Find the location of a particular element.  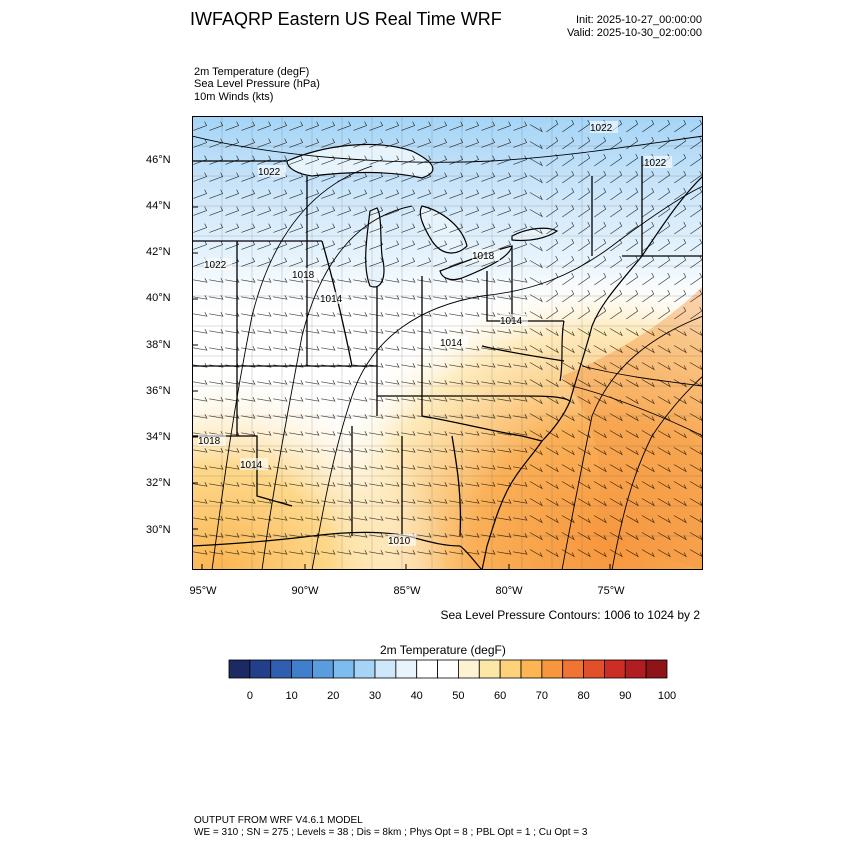

contour-label: 1022 is located at coordinates (269, 172).